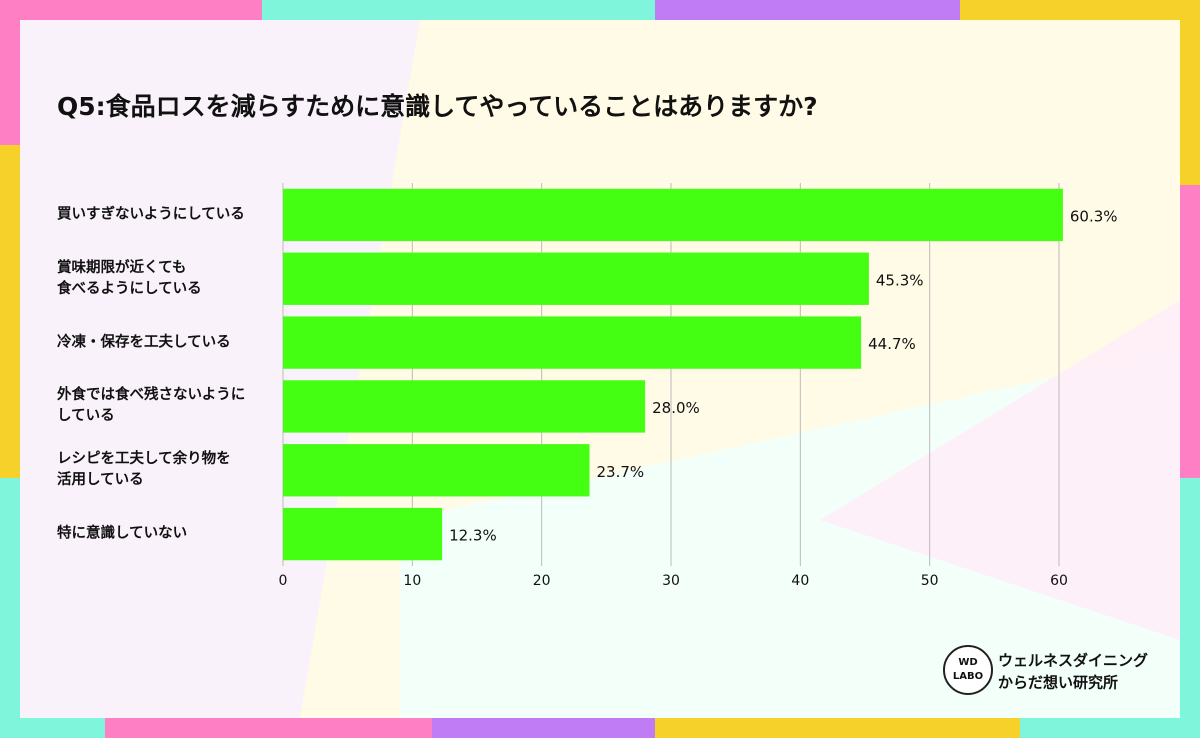 The width and height of the screenshot is (1200, 738). What do you see at coordinates (1073, 661) in the screenshot?
I see `logo-text: ウェルネスダイニング` at bounding box center [1073, 661].